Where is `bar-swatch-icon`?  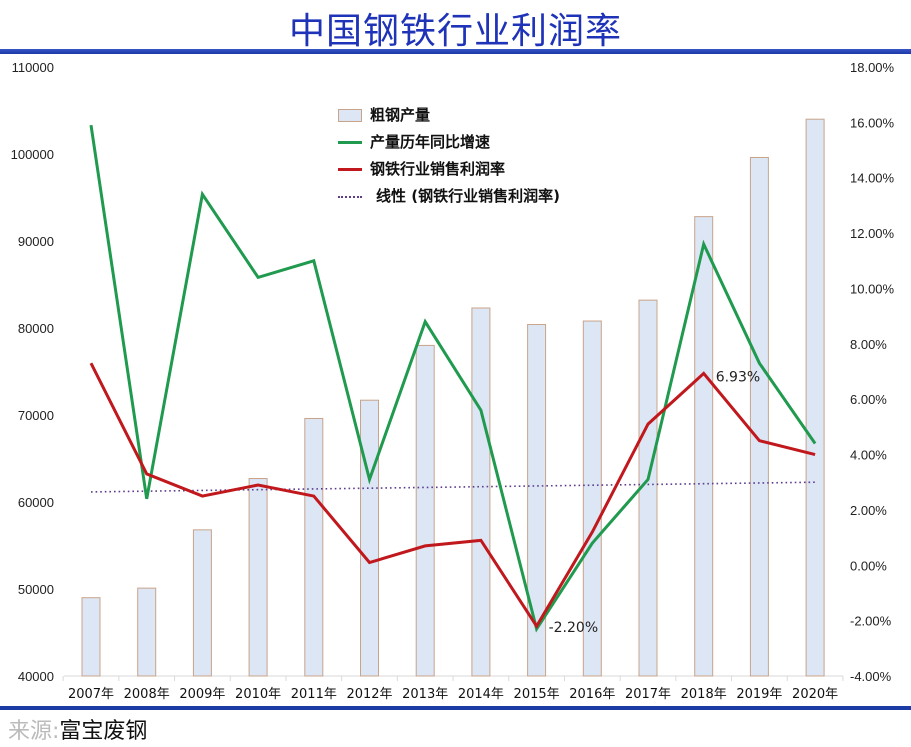
bar-swatch-icon is located at coordinates (350, 115).